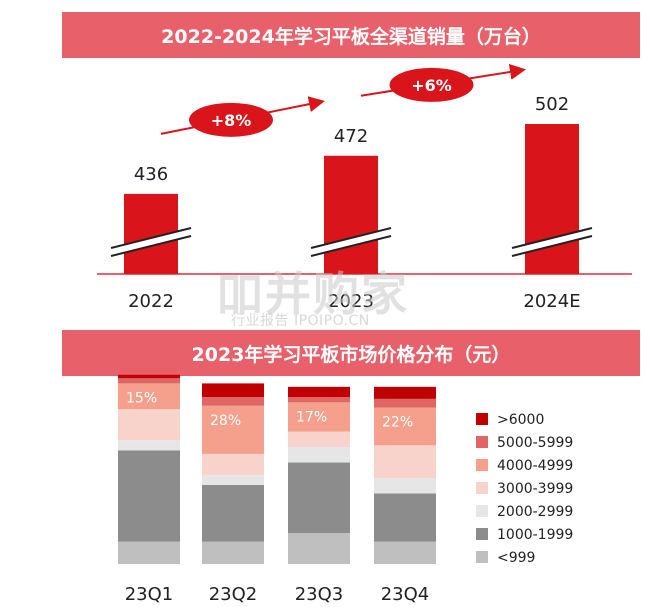 The image size is (651, 607). Describe the element at coordinates (535, 535) in the screenshot. I see `legend-label: 1000-1999` at that location.